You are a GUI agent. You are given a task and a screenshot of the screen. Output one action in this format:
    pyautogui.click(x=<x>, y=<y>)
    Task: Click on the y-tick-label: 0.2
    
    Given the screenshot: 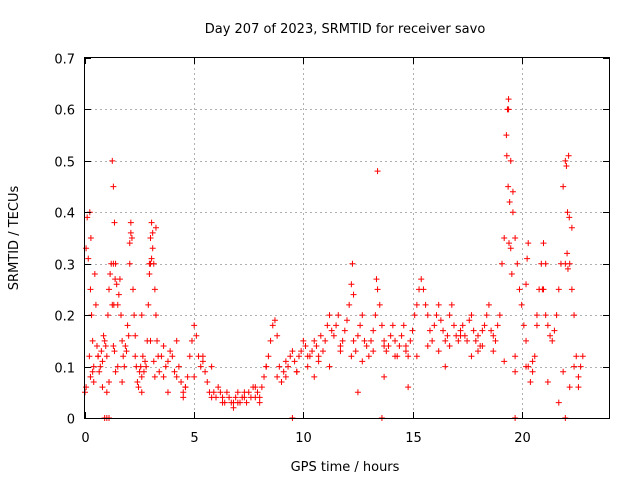 What is the action you would take?
    pyautogui.click(x=64, y=317)
    